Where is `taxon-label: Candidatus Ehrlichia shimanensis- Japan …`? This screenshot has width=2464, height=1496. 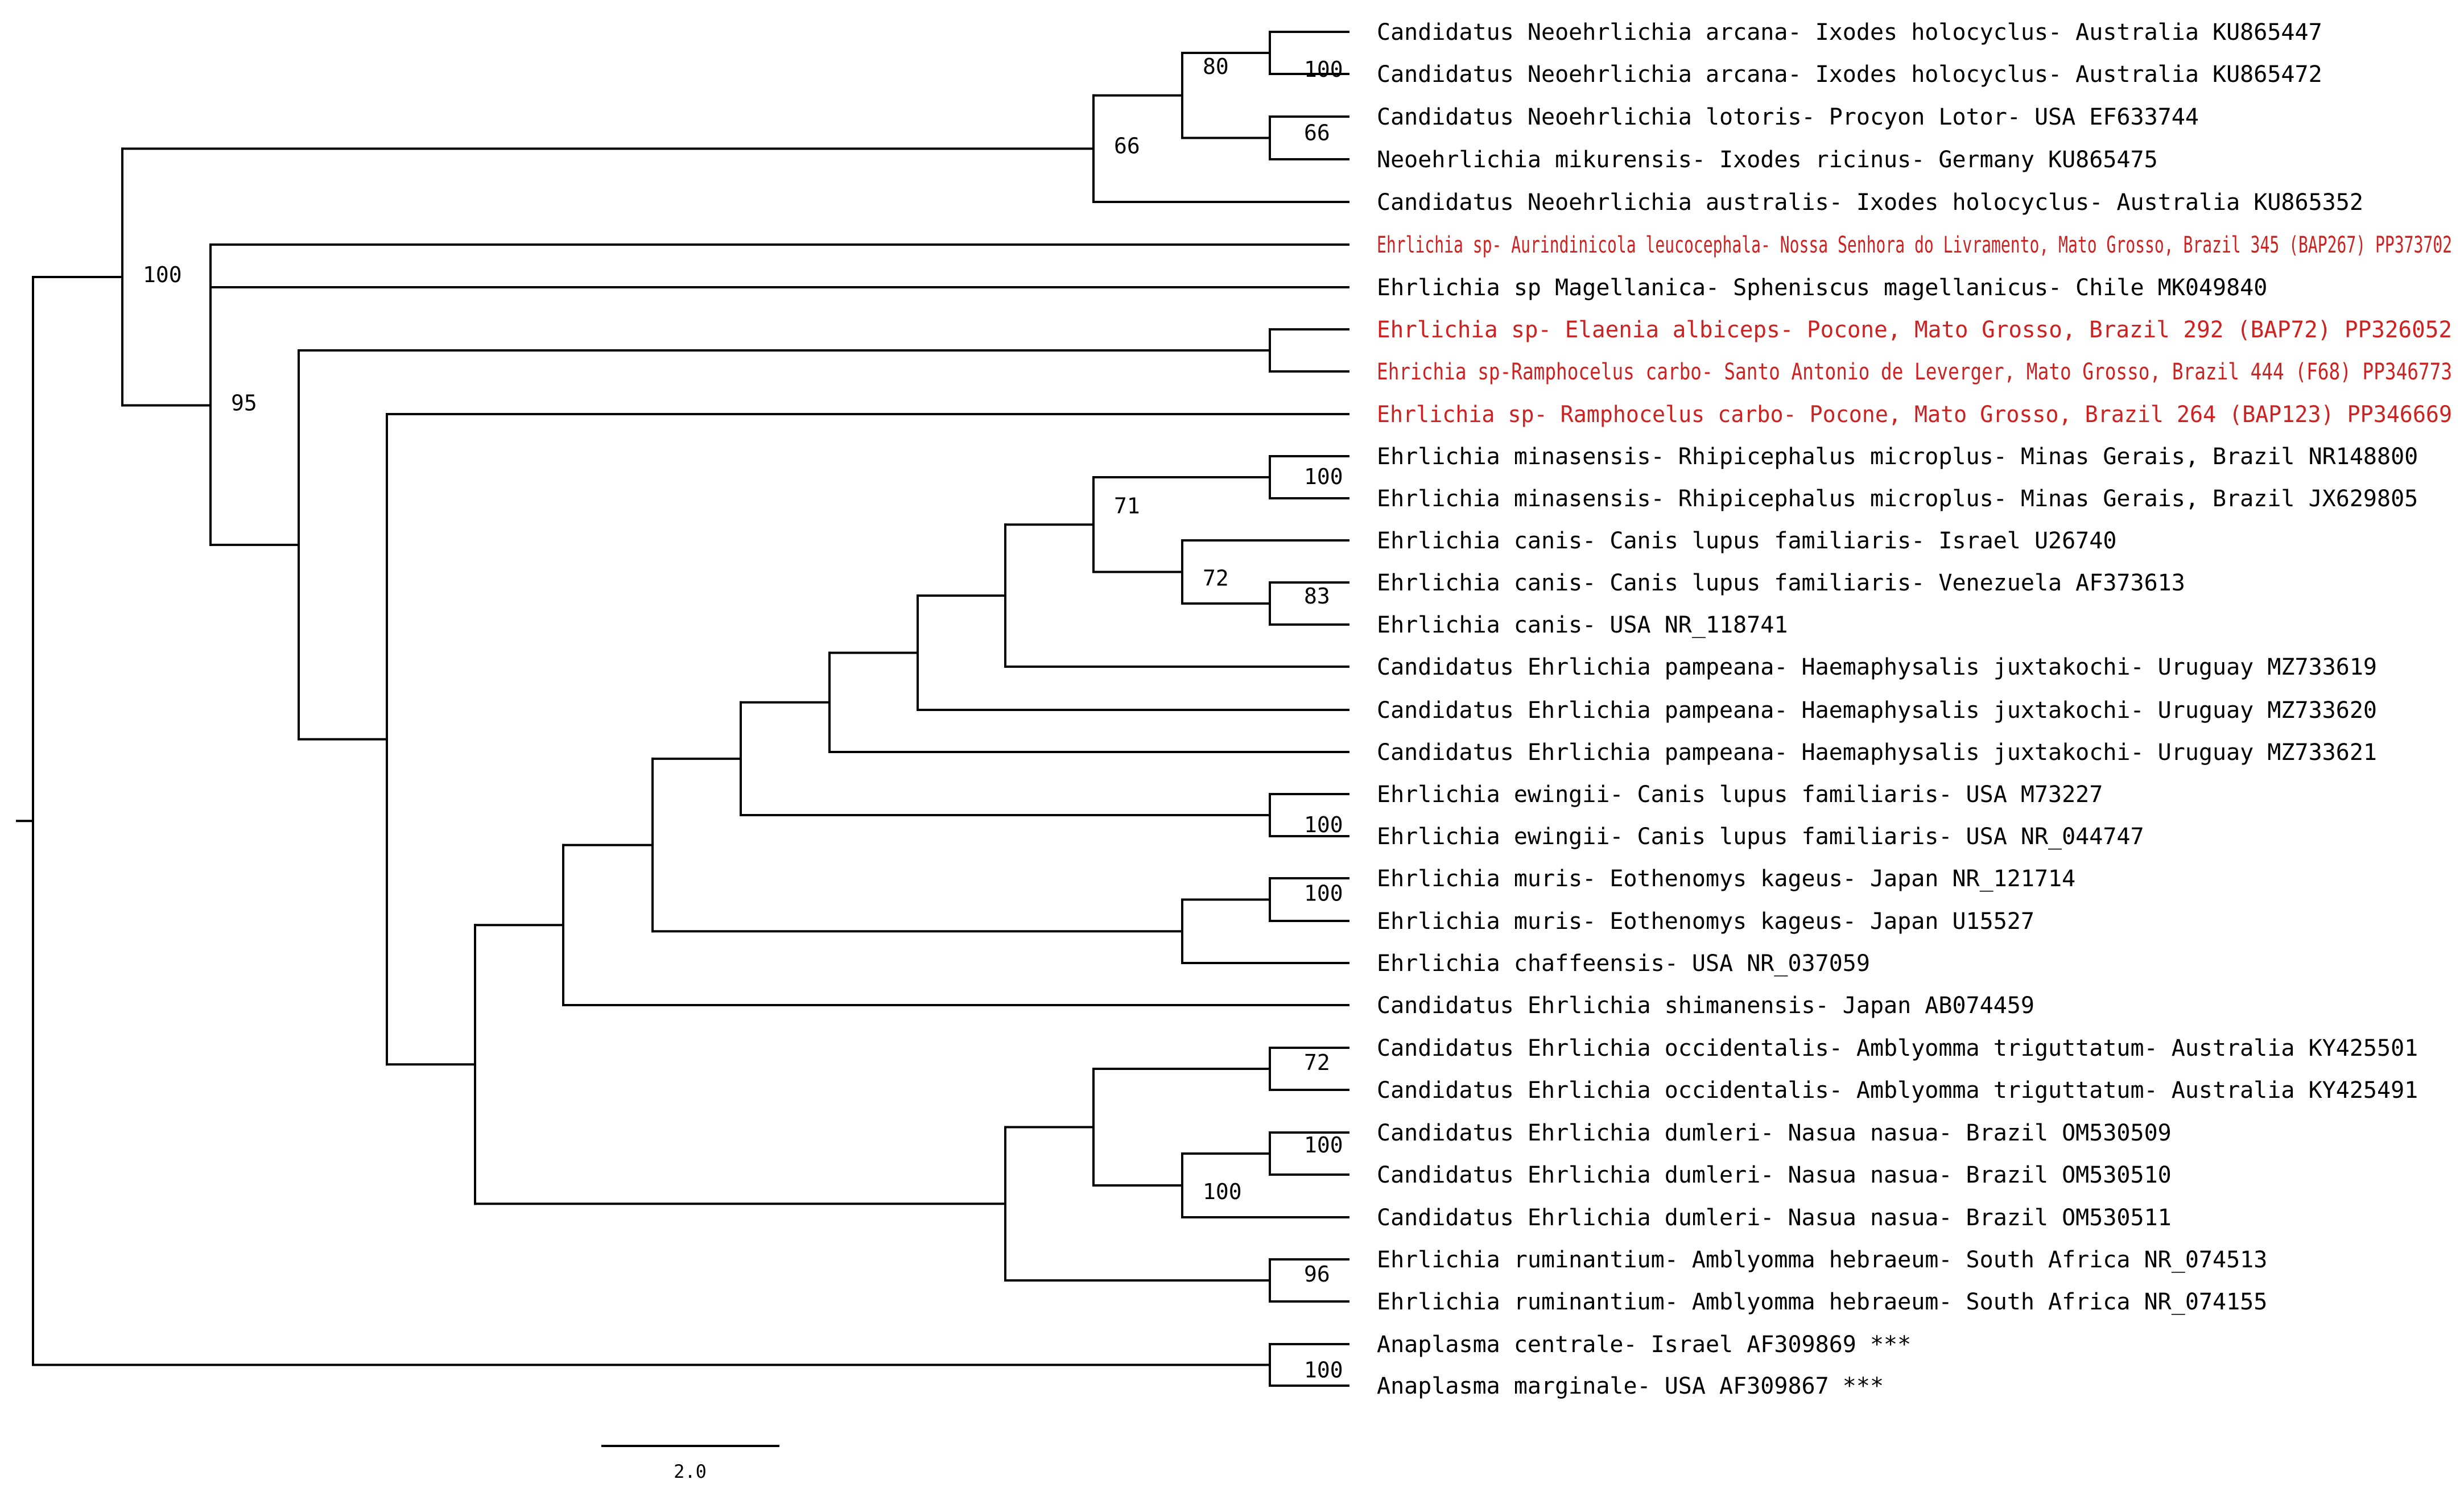
taxon-label: Candidatus Ehrlichia shimanensis- Japan … is located at coordinates (1705, 1006).